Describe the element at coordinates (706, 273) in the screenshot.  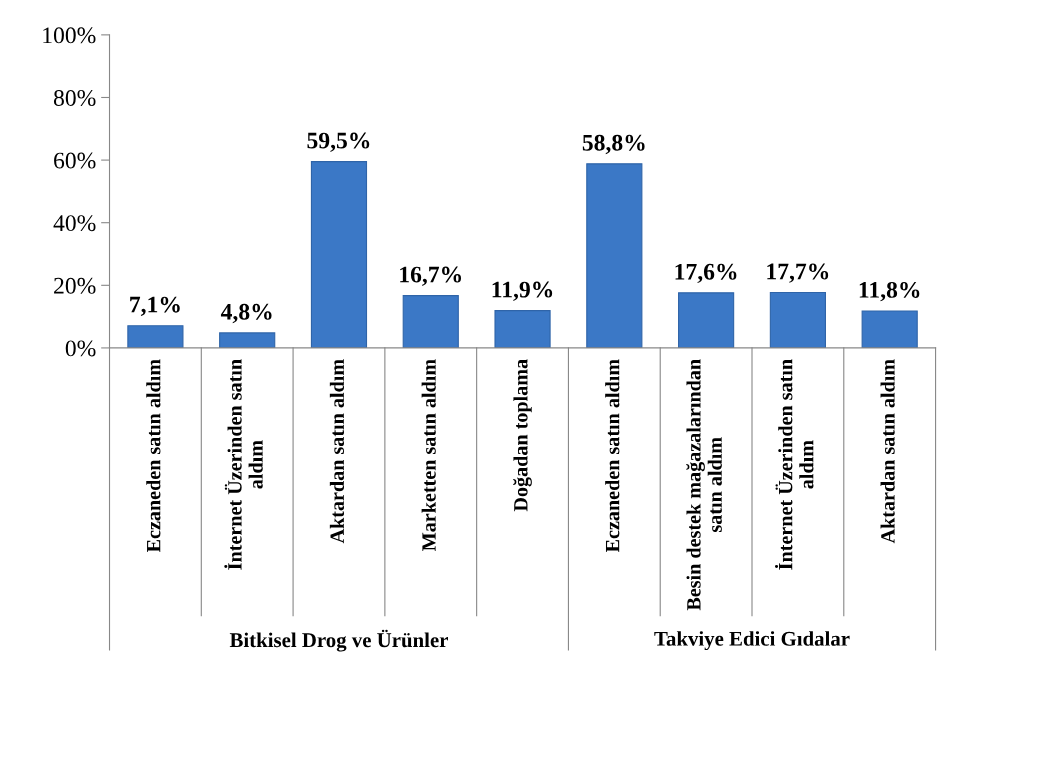
I see `data-label: 17,6%` at that location.